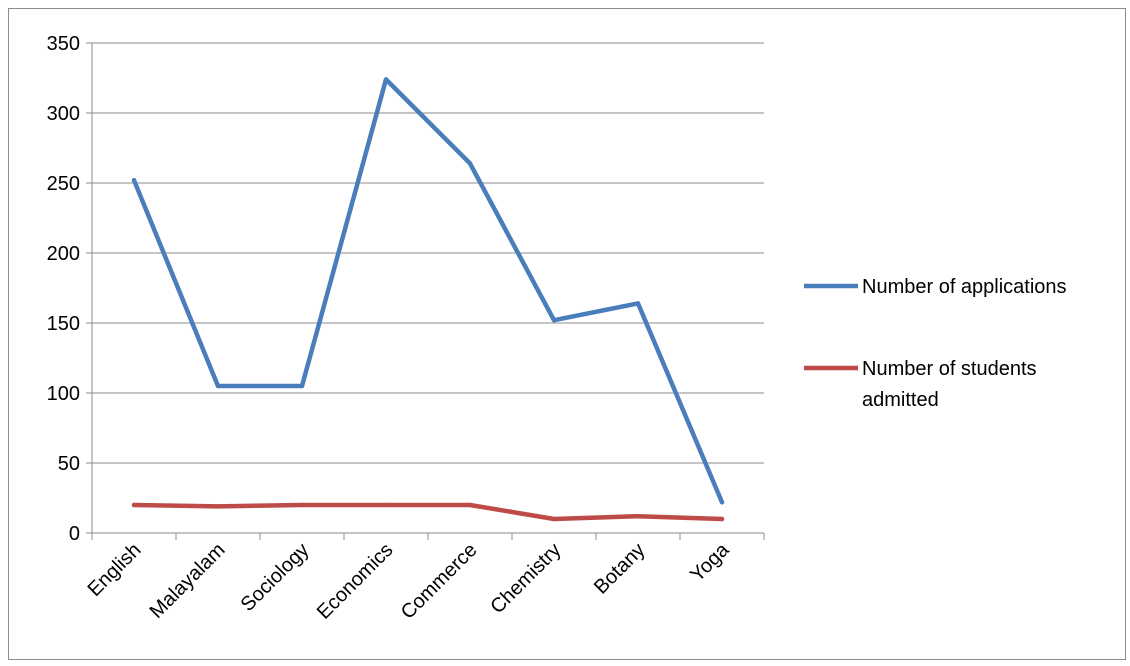 This screenshot has height=666, width=1130. What do you see at coordinates (69, 464) in the screenshot?
I see `y-tick-label: 50` at bounding box center [69, 464].